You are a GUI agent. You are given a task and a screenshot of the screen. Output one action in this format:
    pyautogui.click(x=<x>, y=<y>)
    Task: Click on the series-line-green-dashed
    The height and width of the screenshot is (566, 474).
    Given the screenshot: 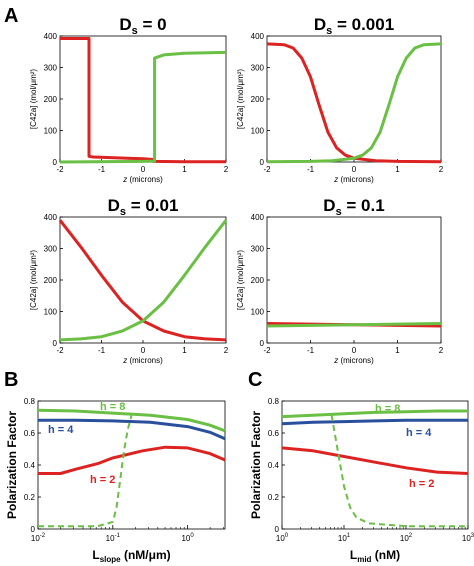 What is the action you would take?
    pyautogui.click(x=85, y=471)
    